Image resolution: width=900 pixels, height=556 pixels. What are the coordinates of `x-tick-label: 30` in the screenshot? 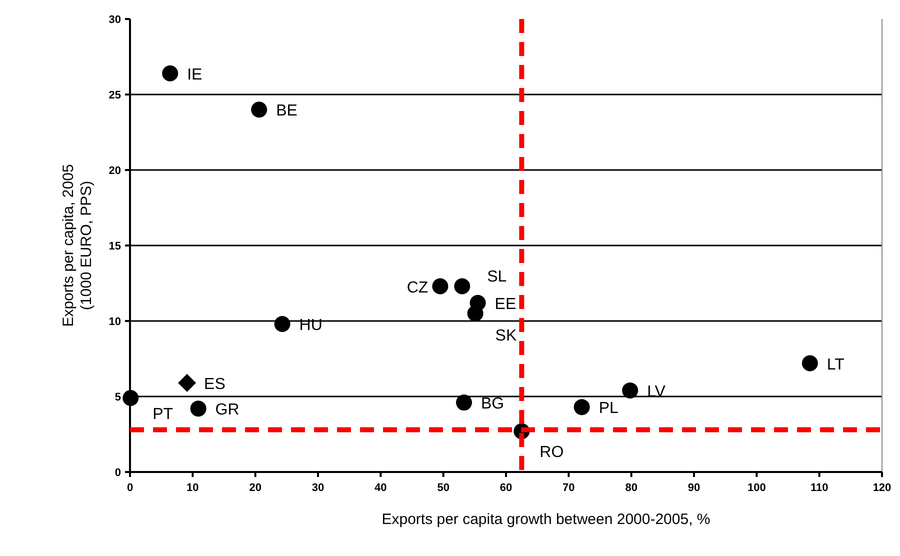 It's located at (318, 488).